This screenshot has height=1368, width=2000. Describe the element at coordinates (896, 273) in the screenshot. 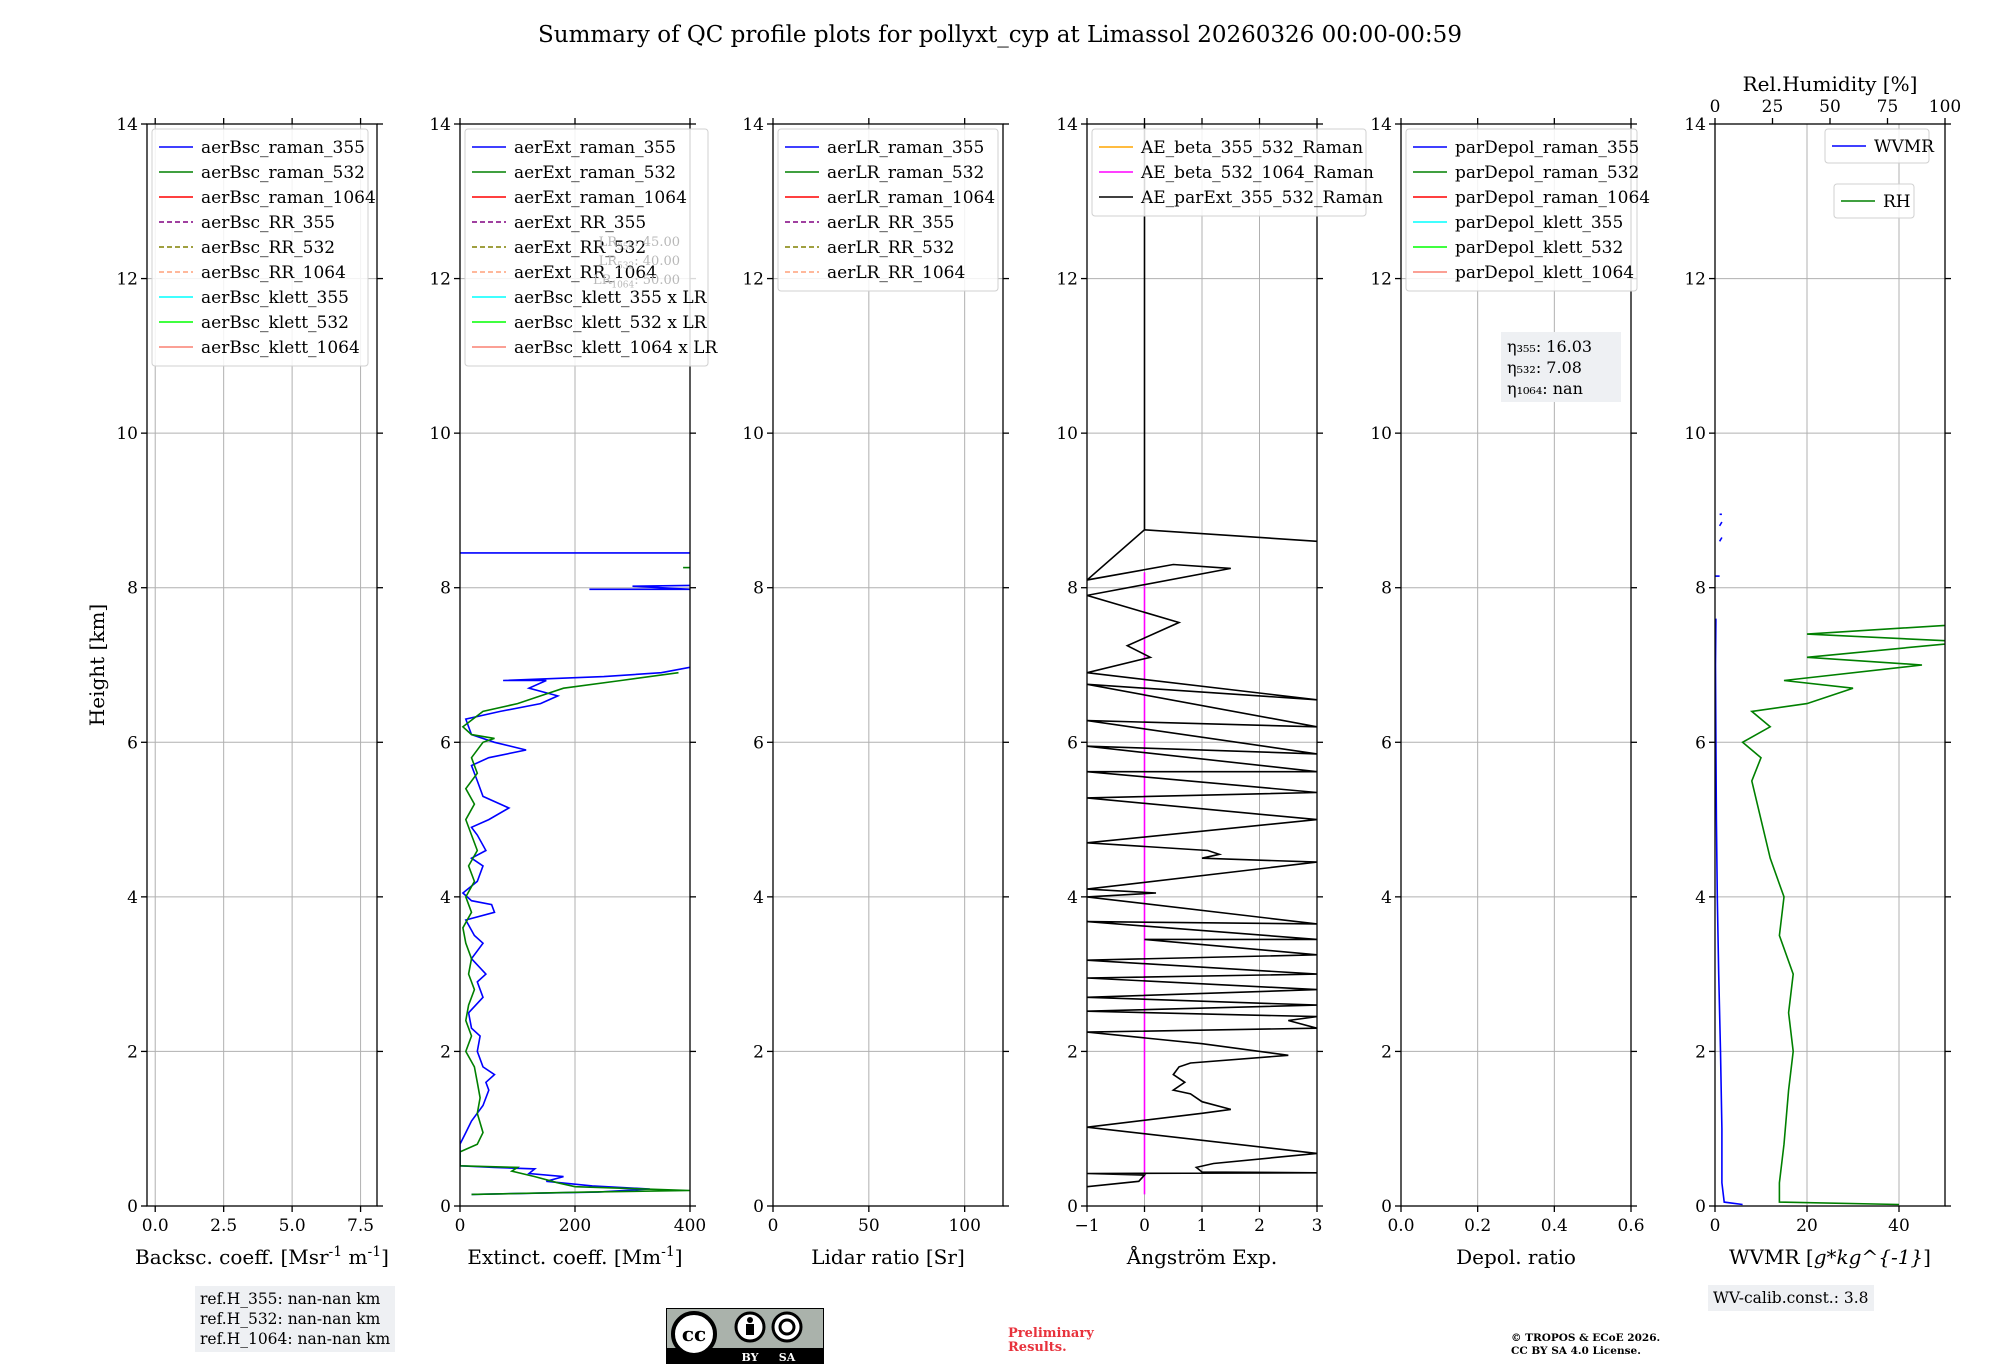

I see `legend-entry: aerLR_RR_1064` at that location.